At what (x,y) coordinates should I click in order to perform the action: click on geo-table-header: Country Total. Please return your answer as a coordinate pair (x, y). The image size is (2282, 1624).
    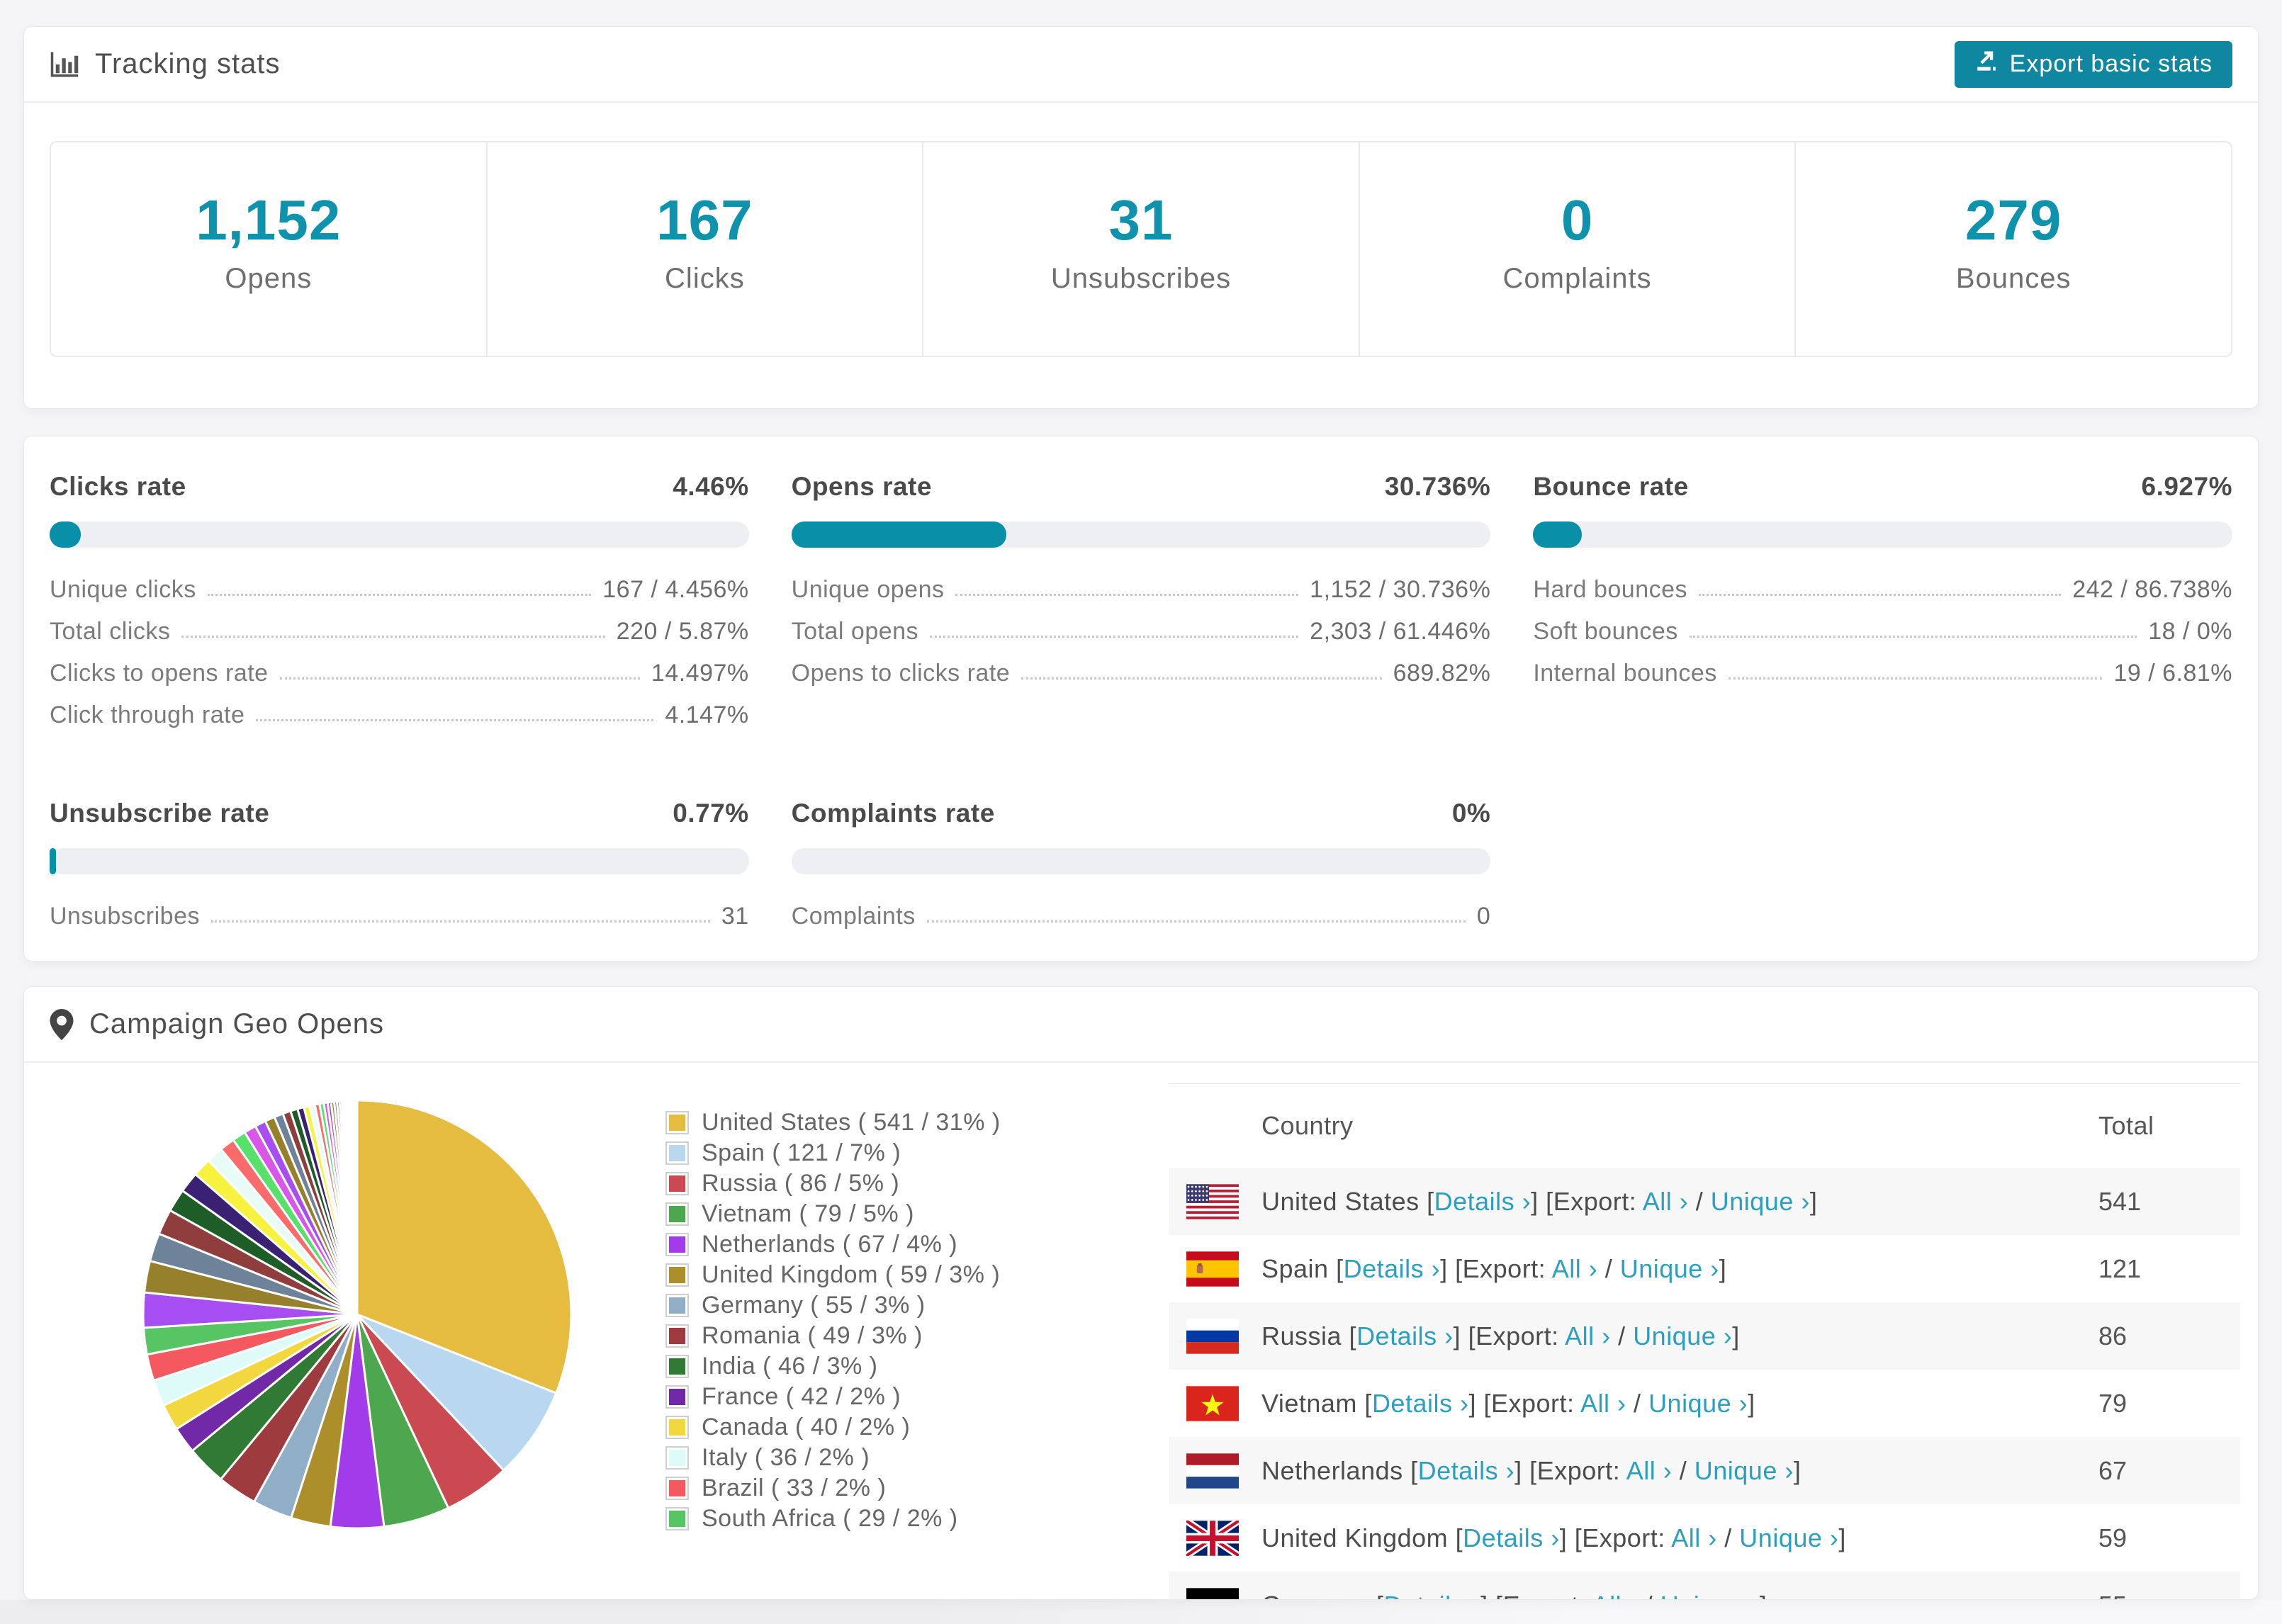
    Looking at the image, I should click on (1704, 1126).